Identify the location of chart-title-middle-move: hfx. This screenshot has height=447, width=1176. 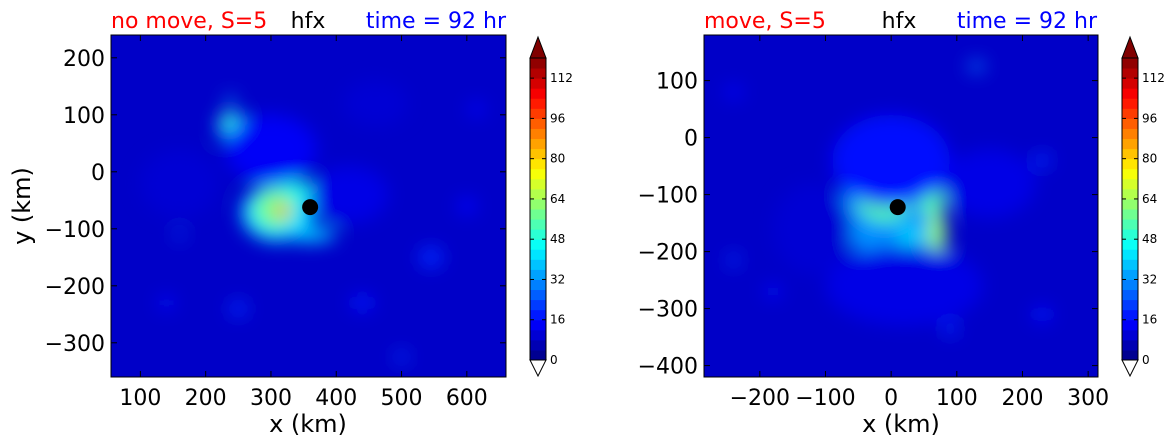
(899, 21).